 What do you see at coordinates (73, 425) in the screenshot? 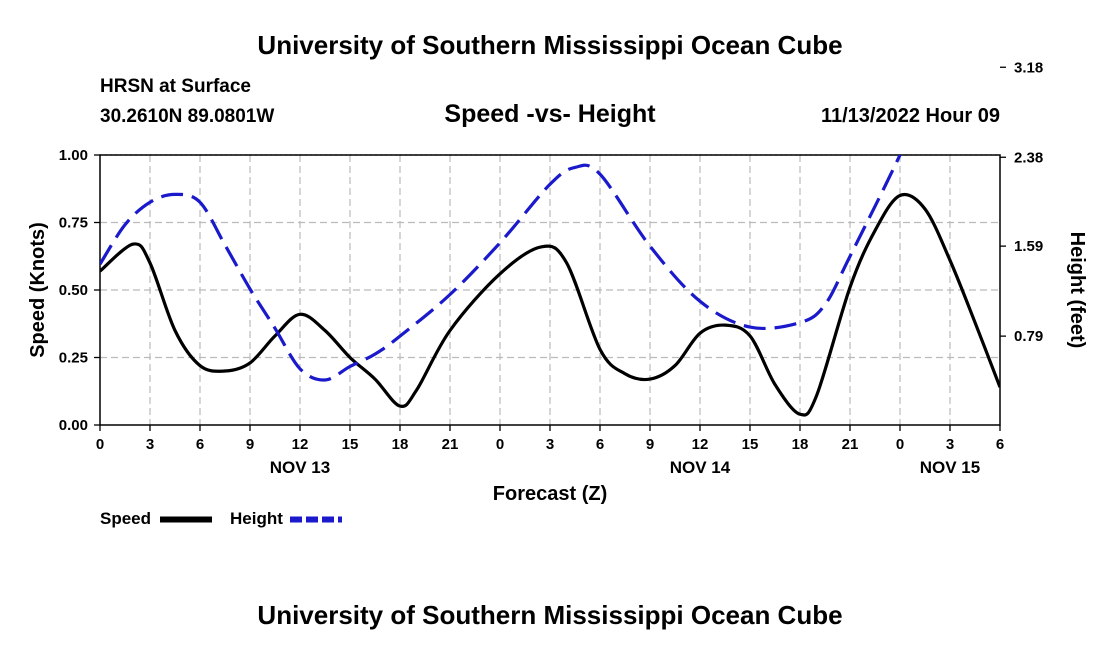
I see `y-tick-label-left: 0.00` at bounding box center [73, 425].